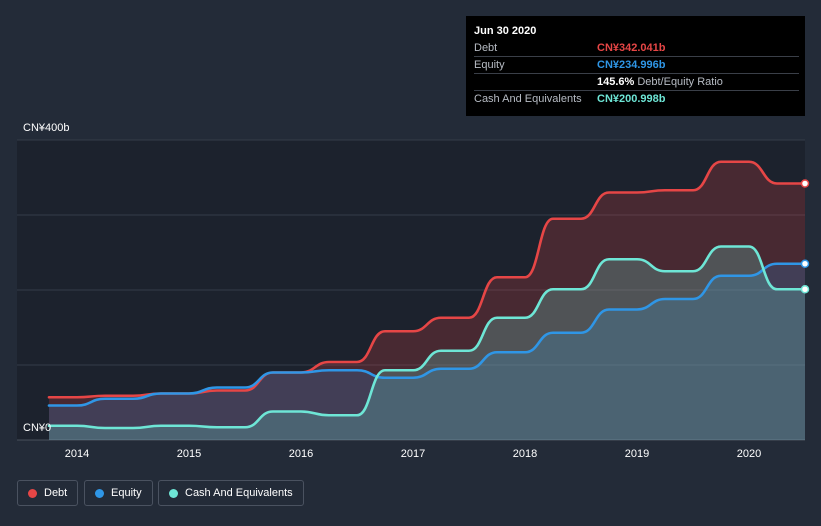 Image resolution: width=821 pixels, height=526 pixels. I want to click on tooltip-cash-label: Cash And Equivalents, so click(528, 99).